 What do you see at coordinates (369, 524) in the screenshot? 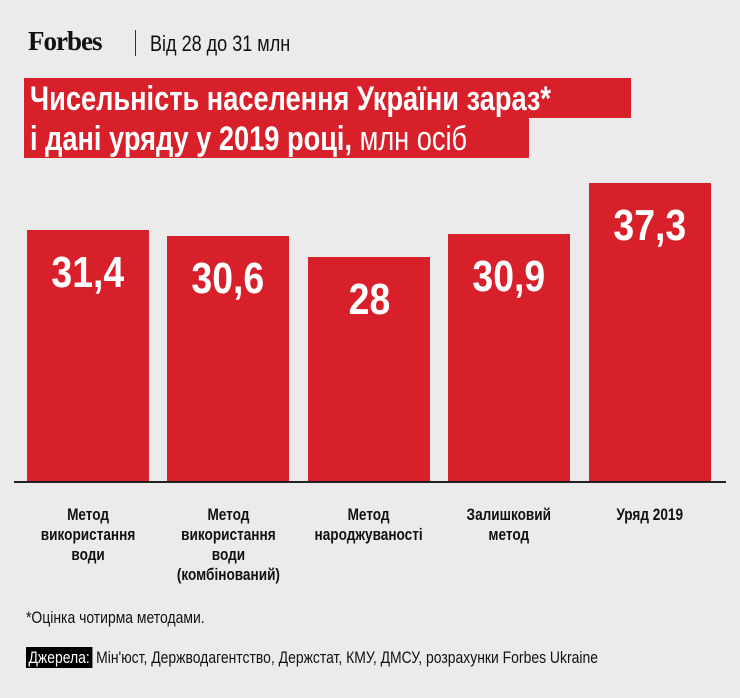
I see `category-label: Метод народжуваності` at bounding box center [369, 524].